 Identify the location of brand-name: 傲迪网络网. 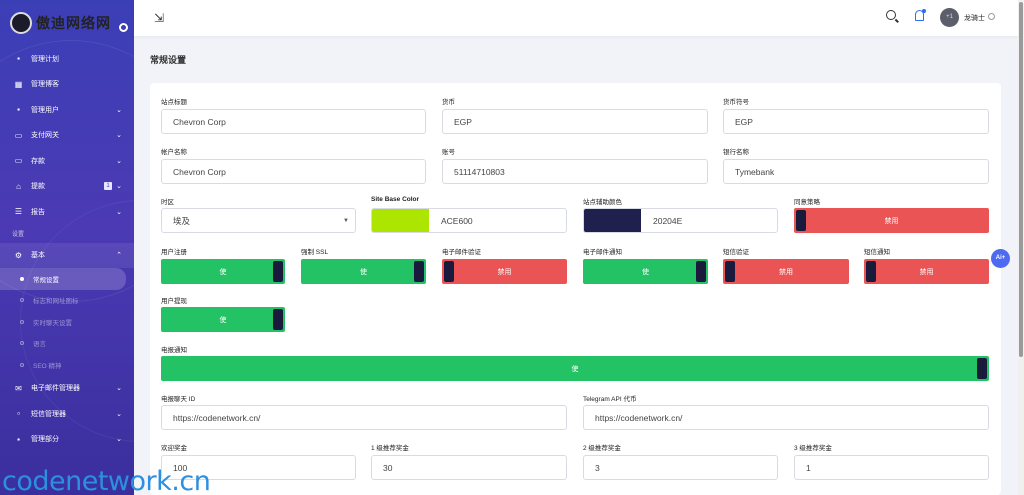
(73, 23).